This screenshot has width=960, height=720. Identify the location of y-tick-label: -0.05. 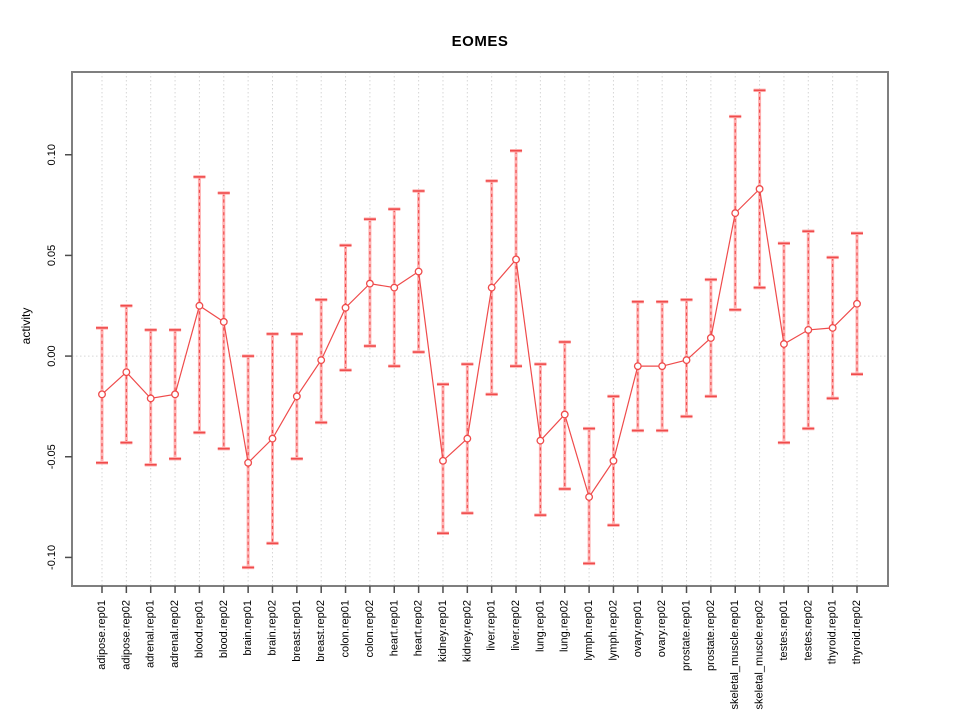
(52, 456).